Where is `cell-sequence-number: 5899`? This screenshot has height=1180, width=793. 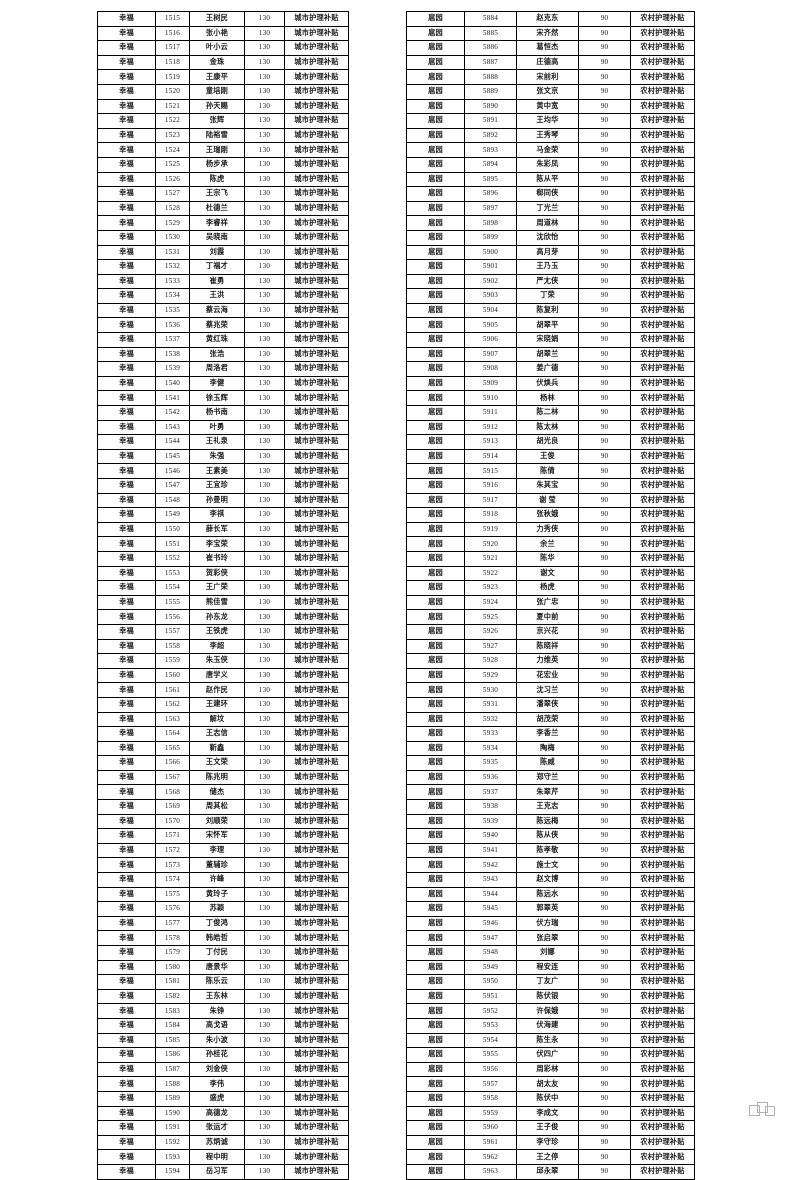
cell-sequence-number: 5899 is located at coordinates (490, 237).